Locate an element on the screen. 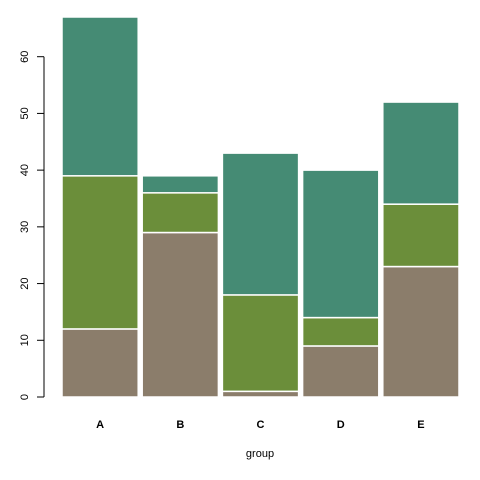  y-tick-label-60: 60 is located at coordinates (25, 57).